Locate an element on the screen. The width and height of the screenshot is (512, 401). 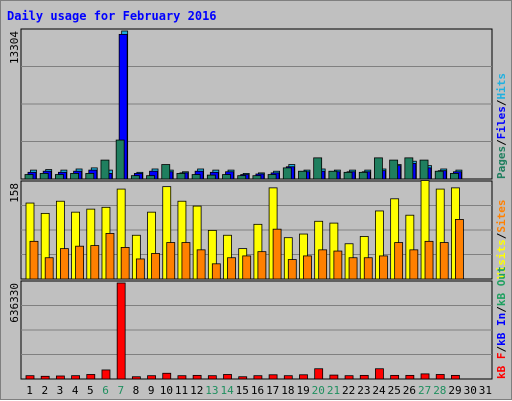
day-label-7: 7 is located at coordinates (120, 390).